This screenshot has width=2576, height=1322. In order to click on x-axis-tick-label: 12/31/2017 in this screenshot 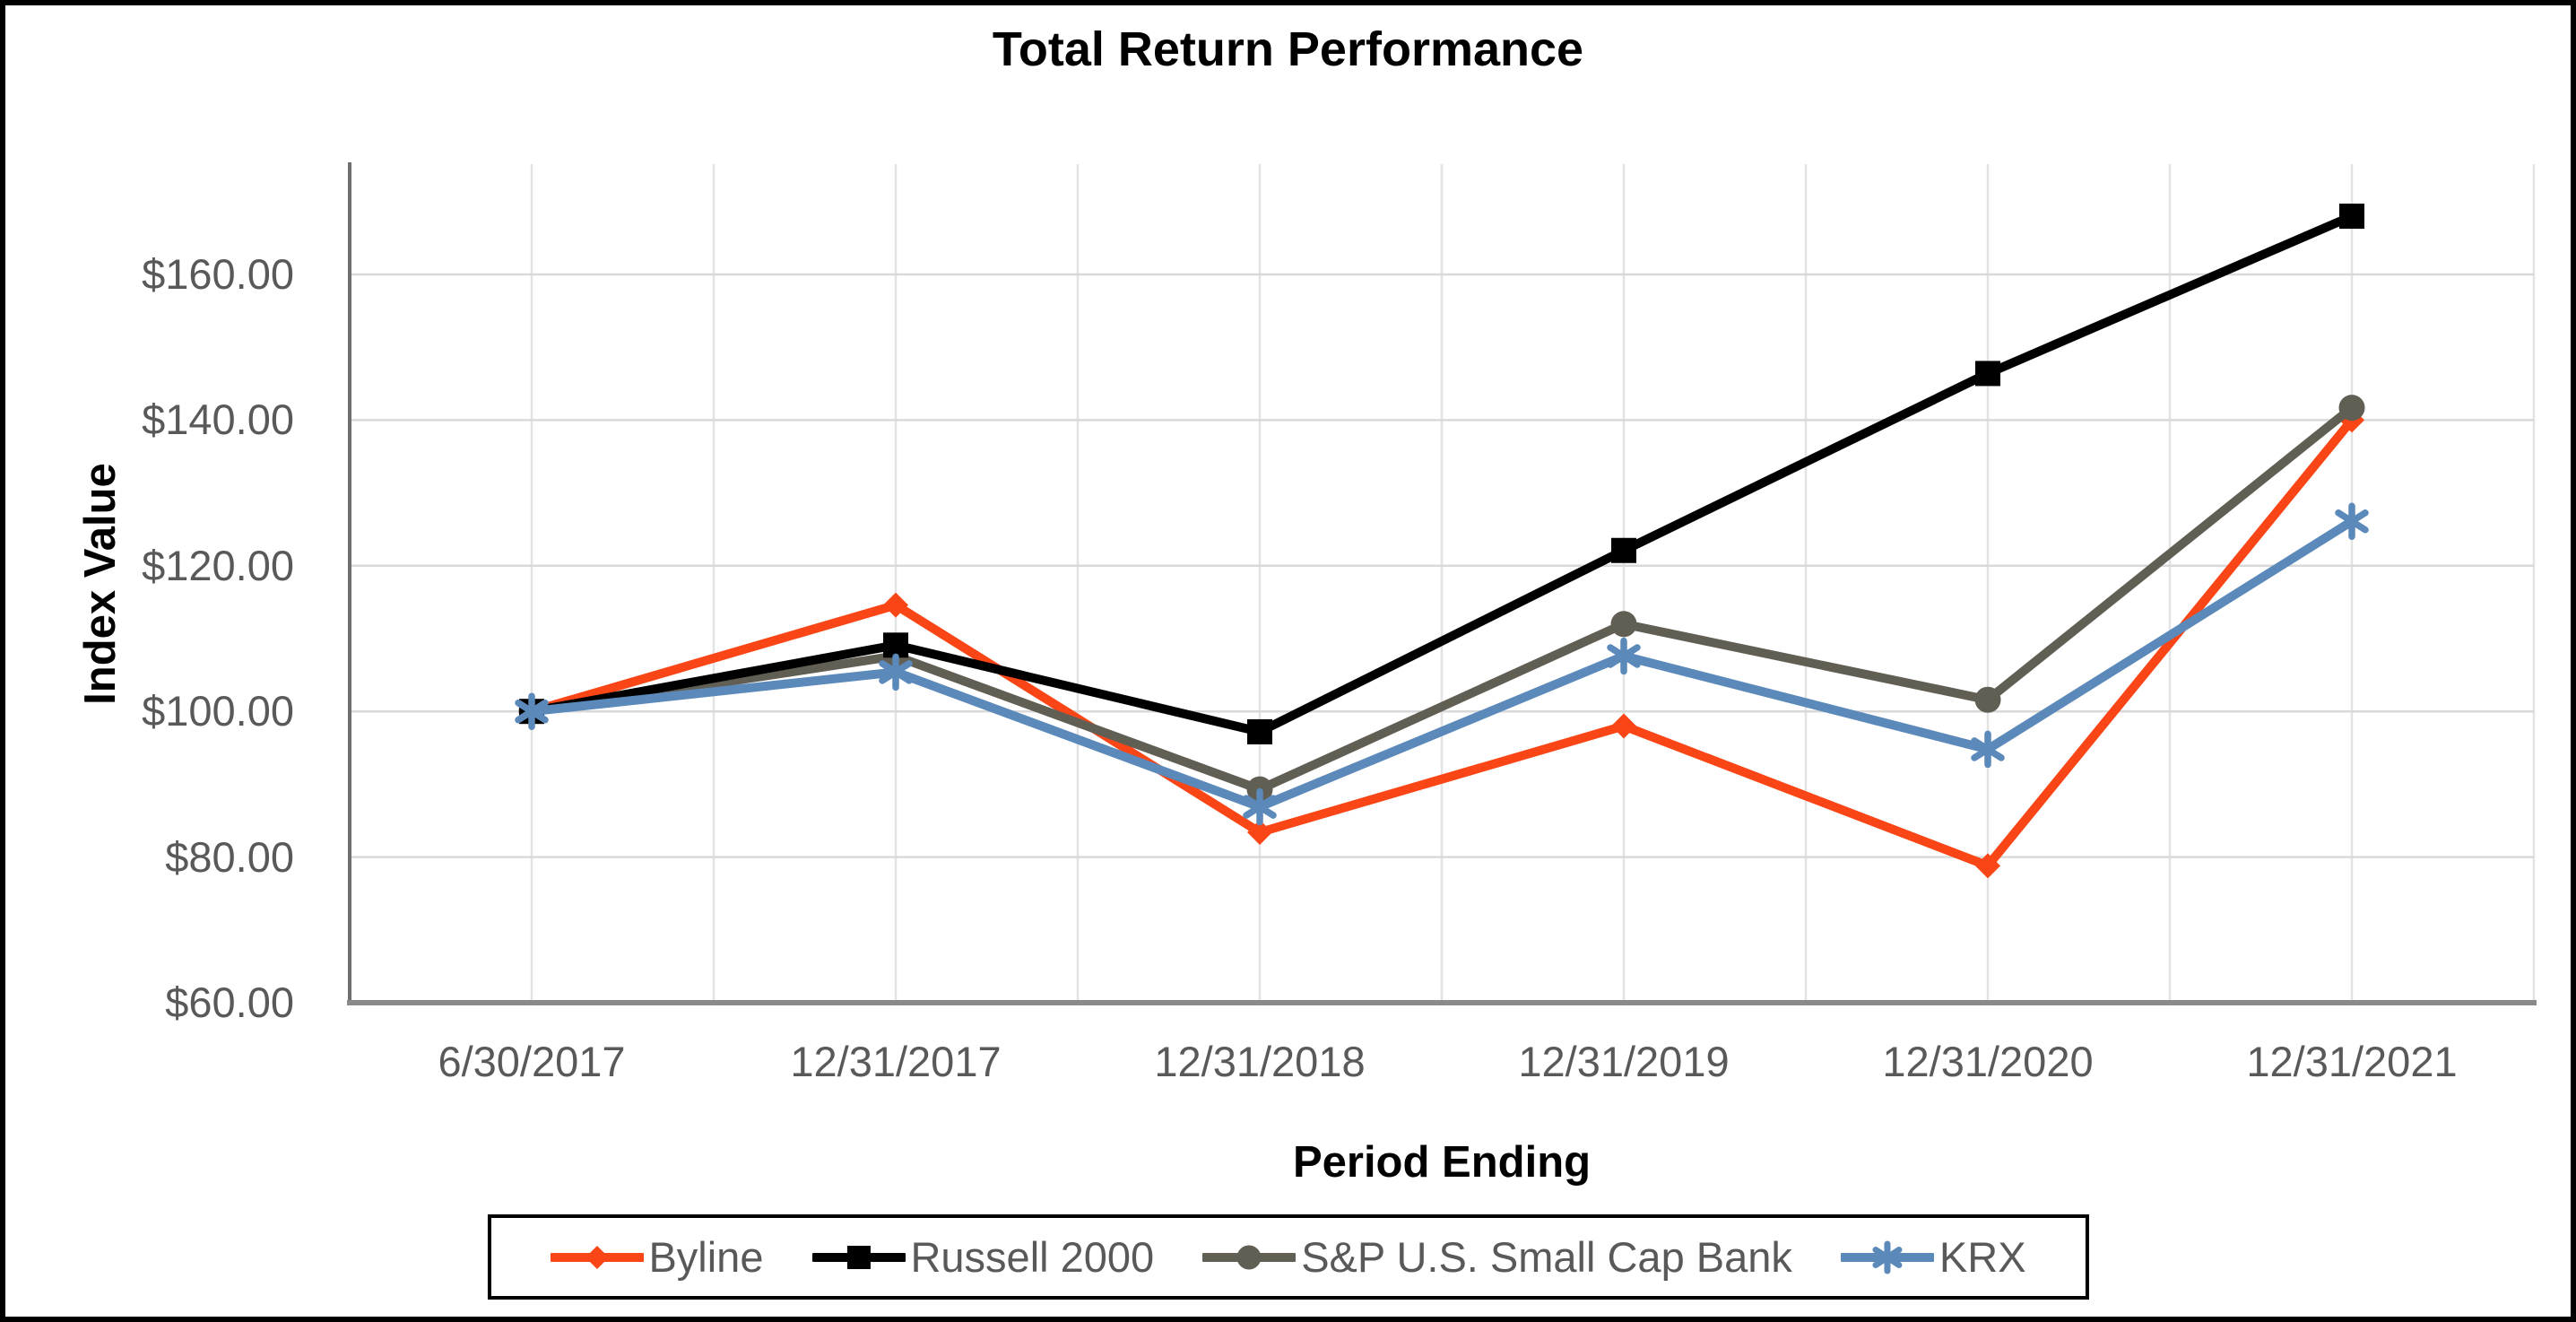, I will do `click(896, 1061)`.